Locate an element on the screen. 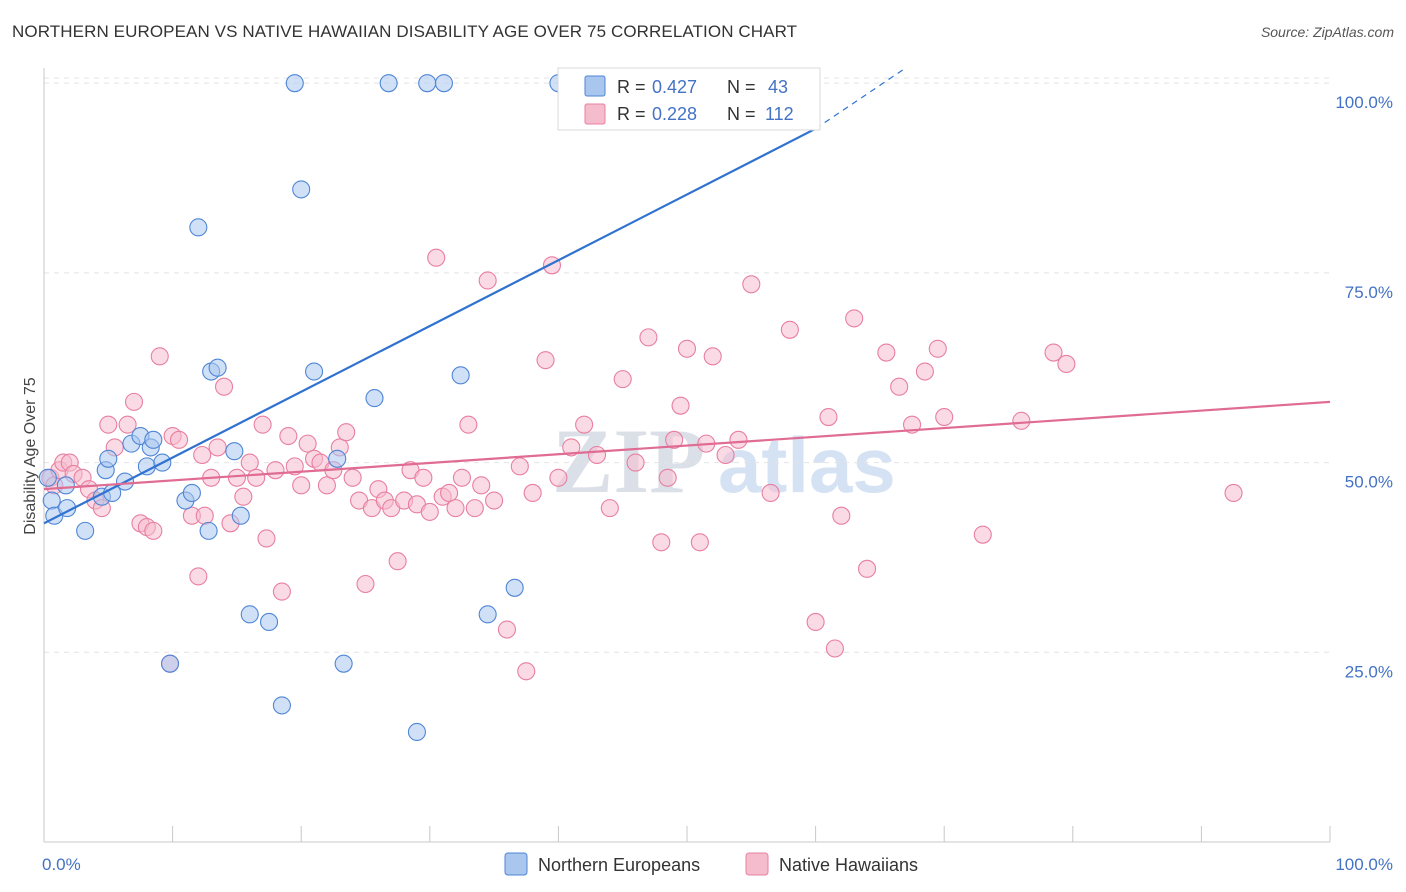  stats-swatch-native-hawaiians is located at coordinates (595, 114).